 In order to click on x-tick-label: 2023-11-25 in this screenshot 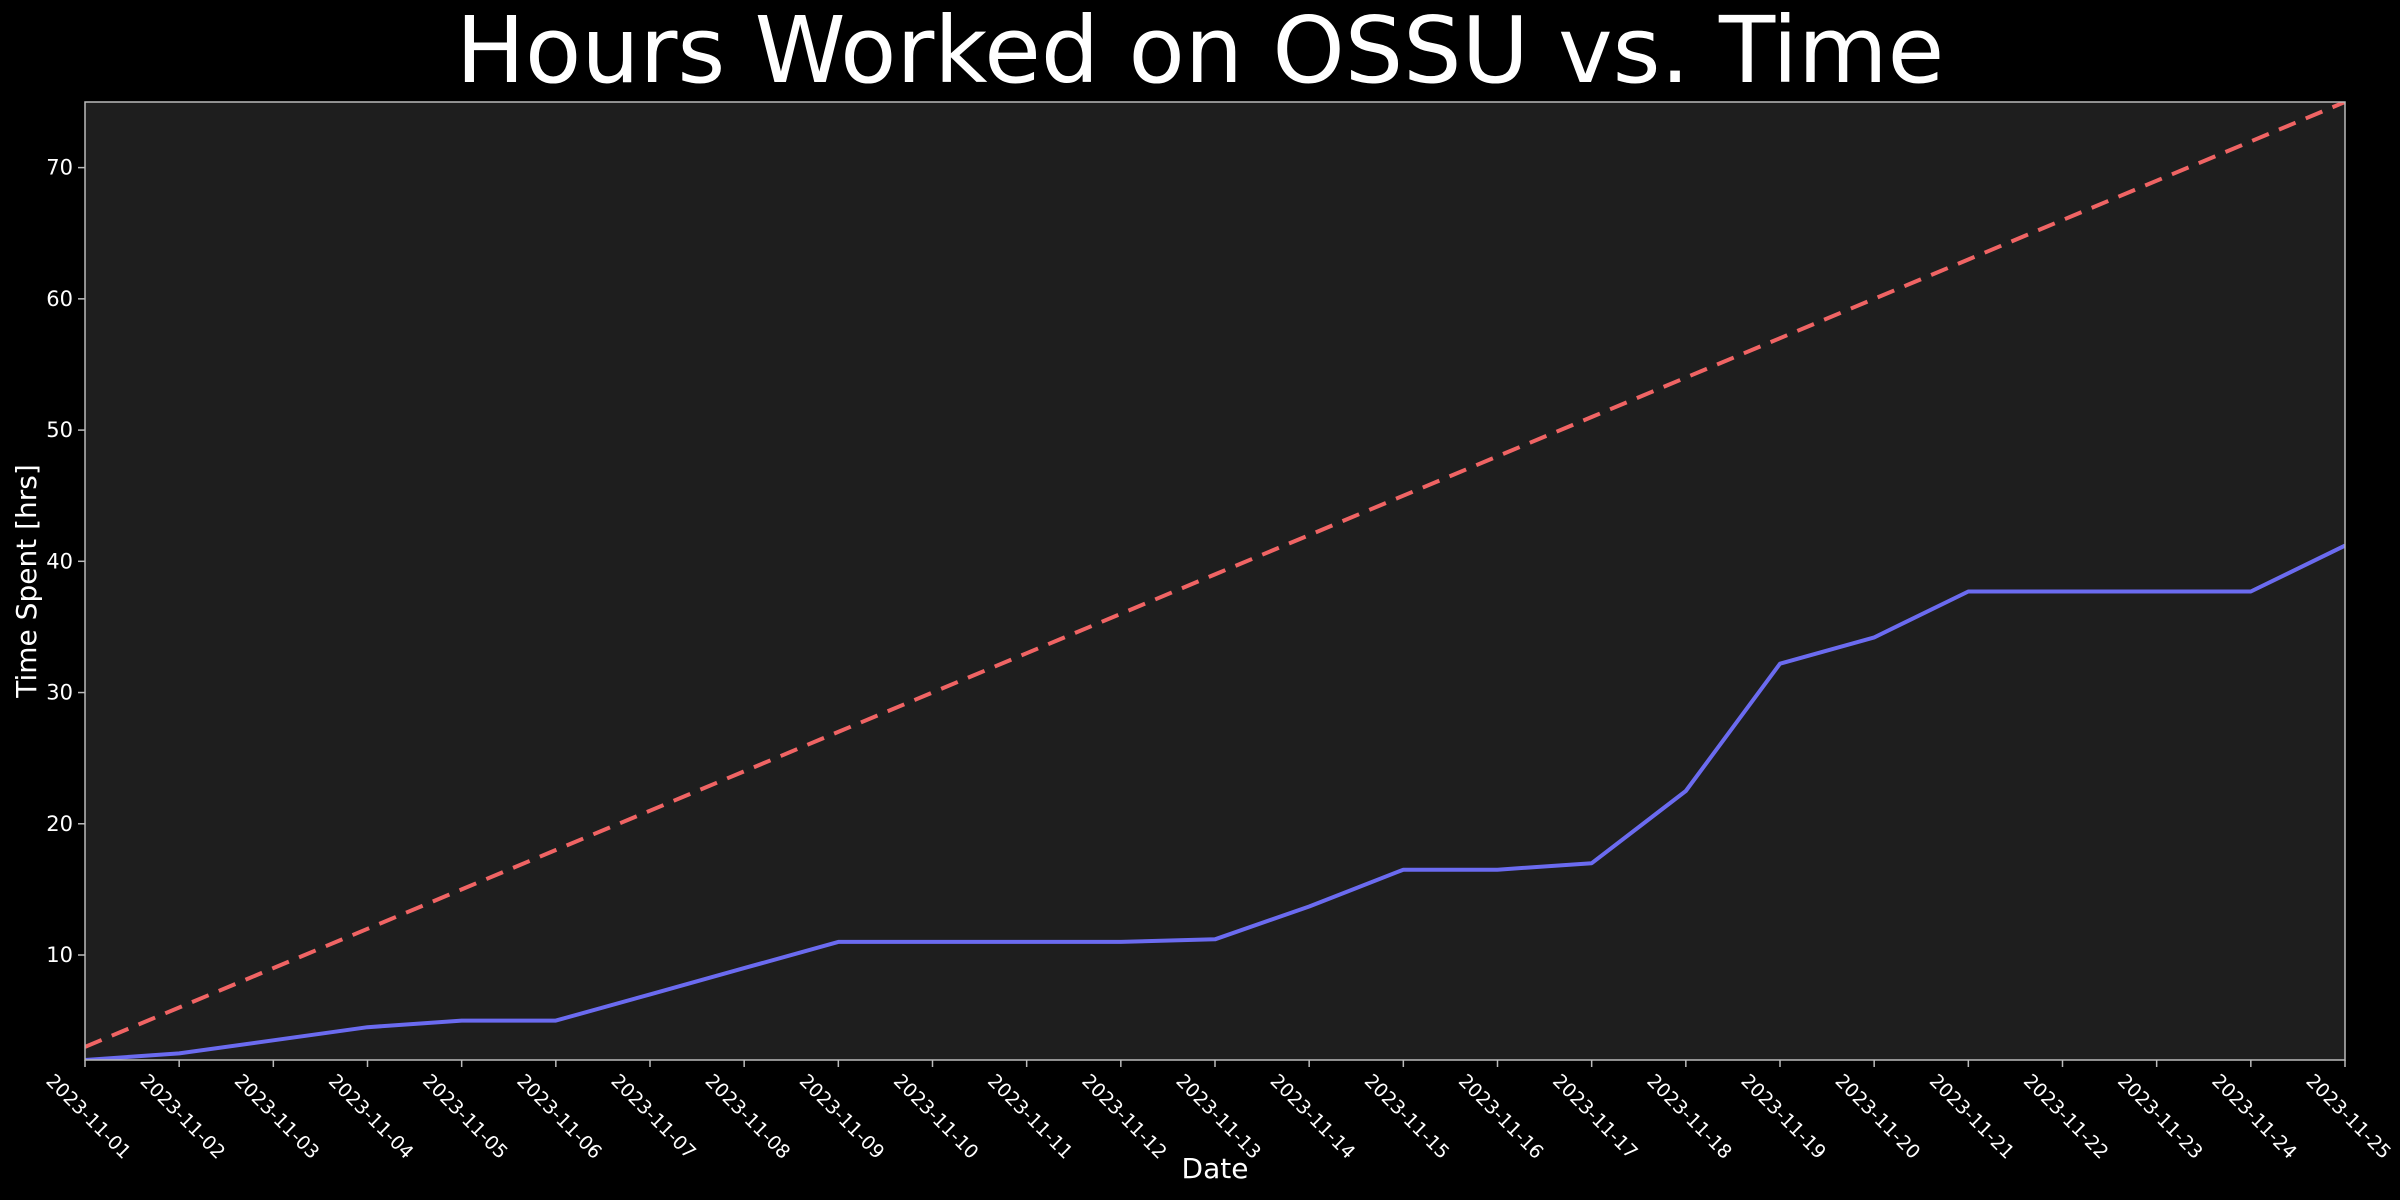, I will do `click(2348, 1117)`.